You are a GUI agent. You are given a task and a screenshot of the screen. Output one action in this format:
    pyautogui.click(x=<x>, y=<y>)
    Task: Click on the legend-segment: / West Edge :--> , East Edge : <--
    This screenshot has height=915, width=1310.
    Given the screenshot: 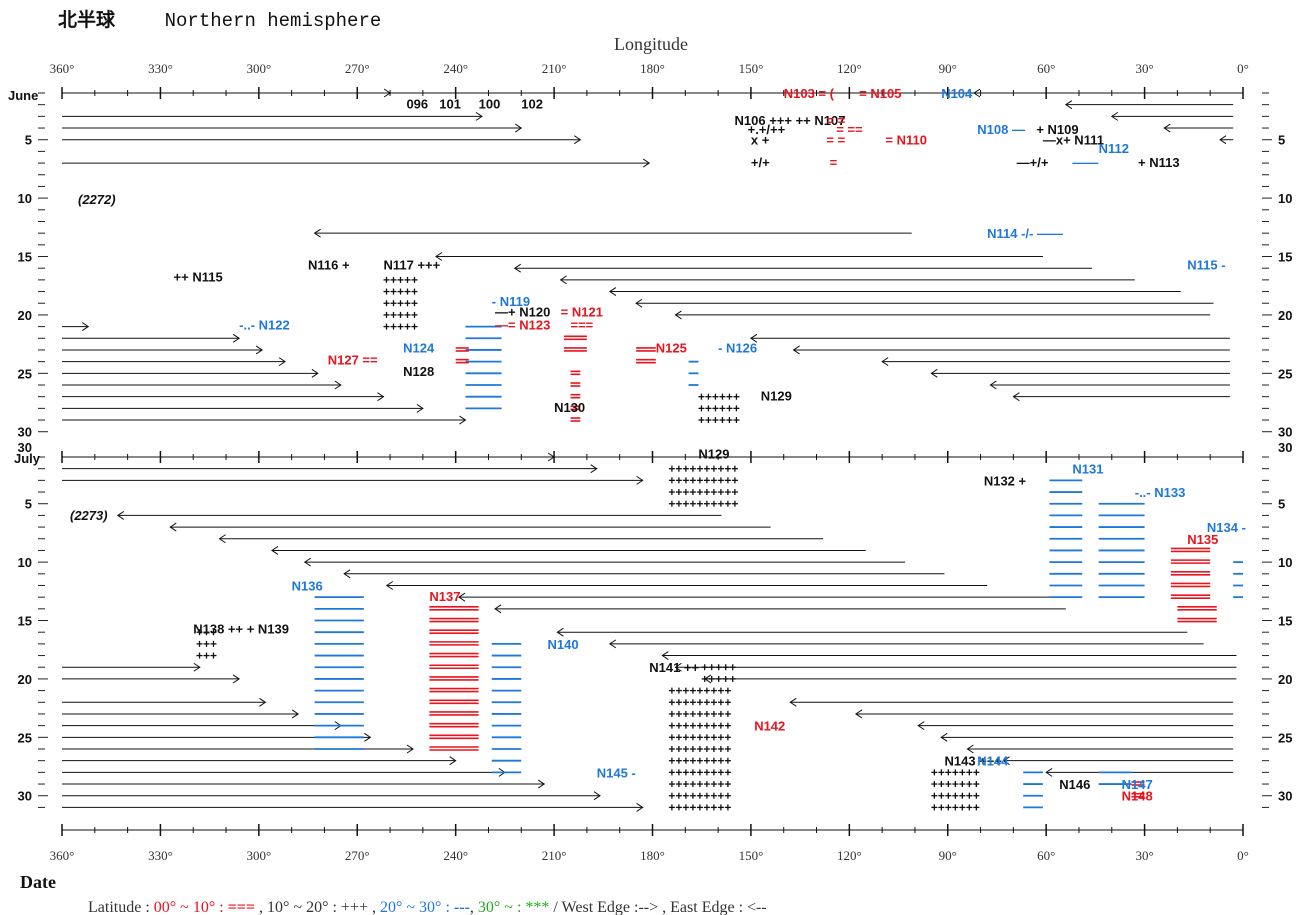 What is the action you would take?
    pyautogui.click(x=657, y=907)
    